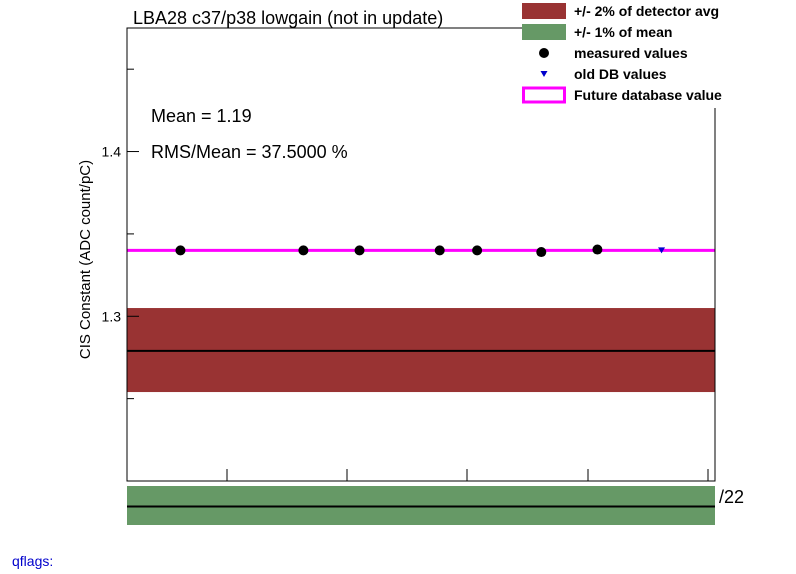 Image resolution: width=796 pixels, height=574 pixels. What do you see at coordinates (623, 32) in the screenshot?
I see `legend-label: +/- 1% of mean` at bounding box center [623, 32].